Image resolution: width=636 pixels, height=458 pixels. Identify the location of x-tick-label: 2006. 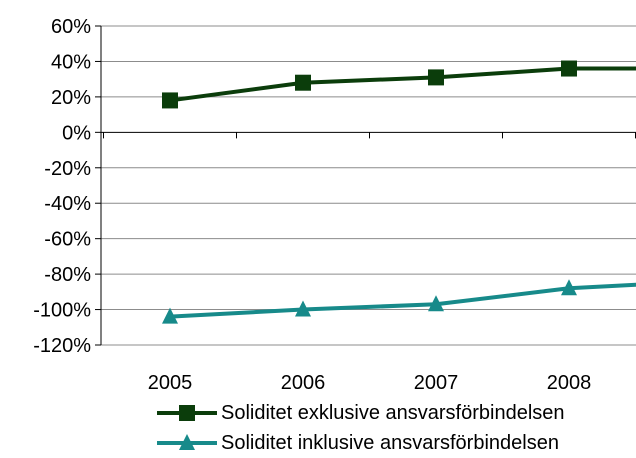
(303, 383).